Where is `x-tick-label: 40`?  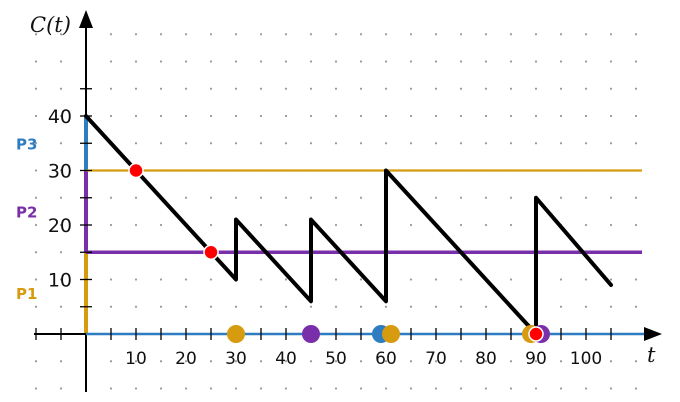
x-tick-label: 40 is located at coordinates (286, 359).